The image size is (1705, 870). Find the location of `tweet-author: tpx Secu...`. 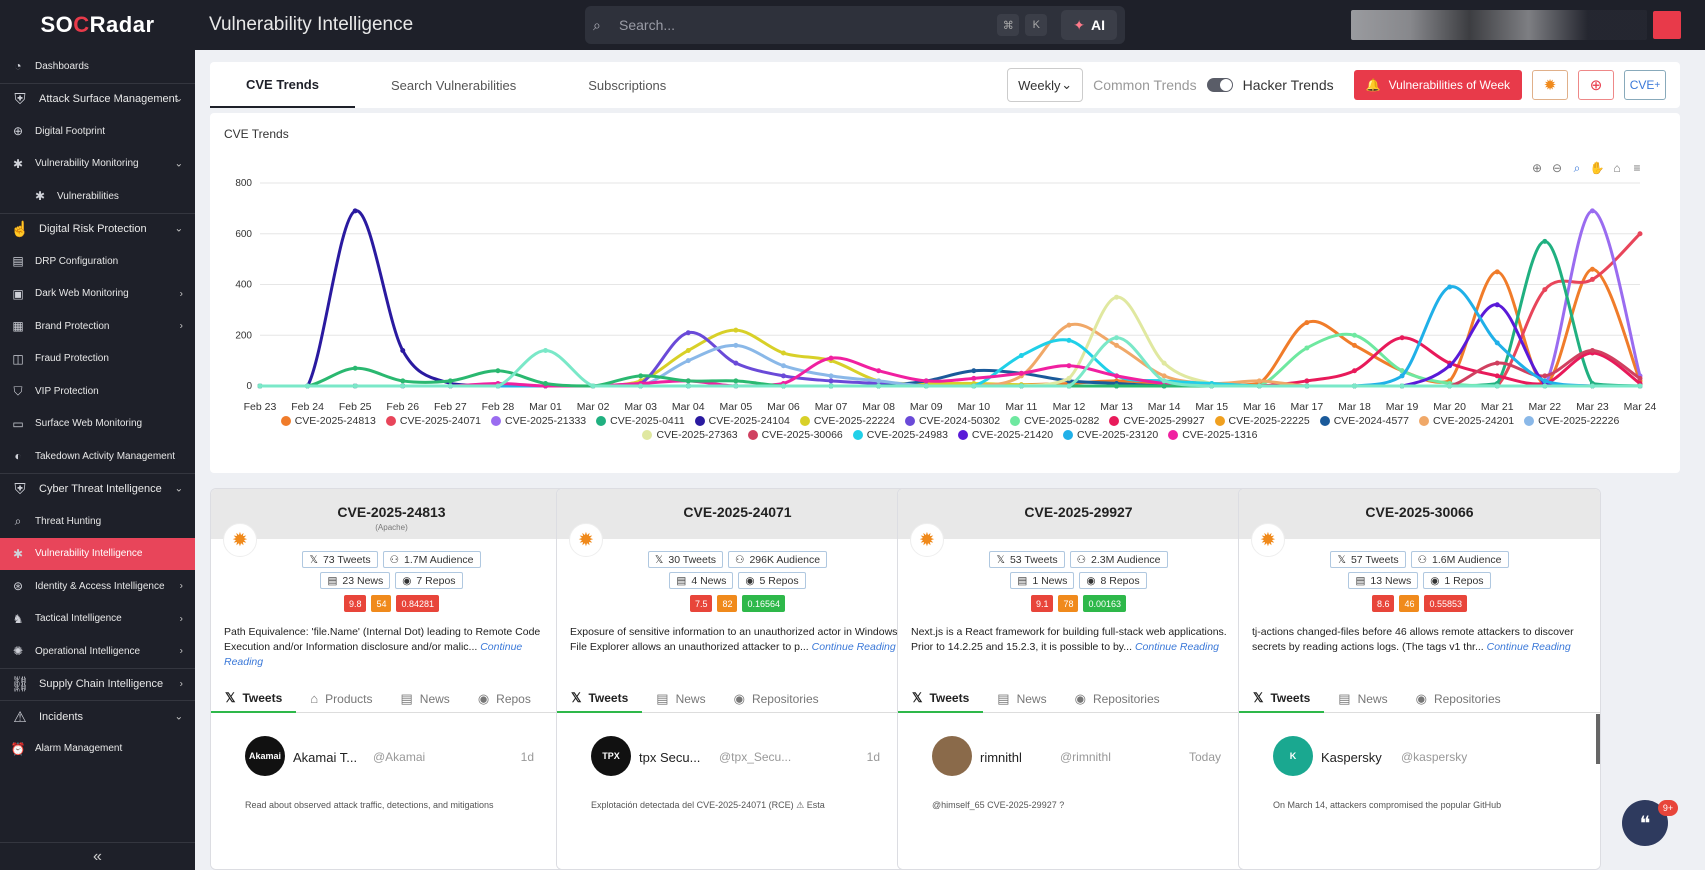

tweet-author: tpx Secu... is located at coordinates (670, 757).